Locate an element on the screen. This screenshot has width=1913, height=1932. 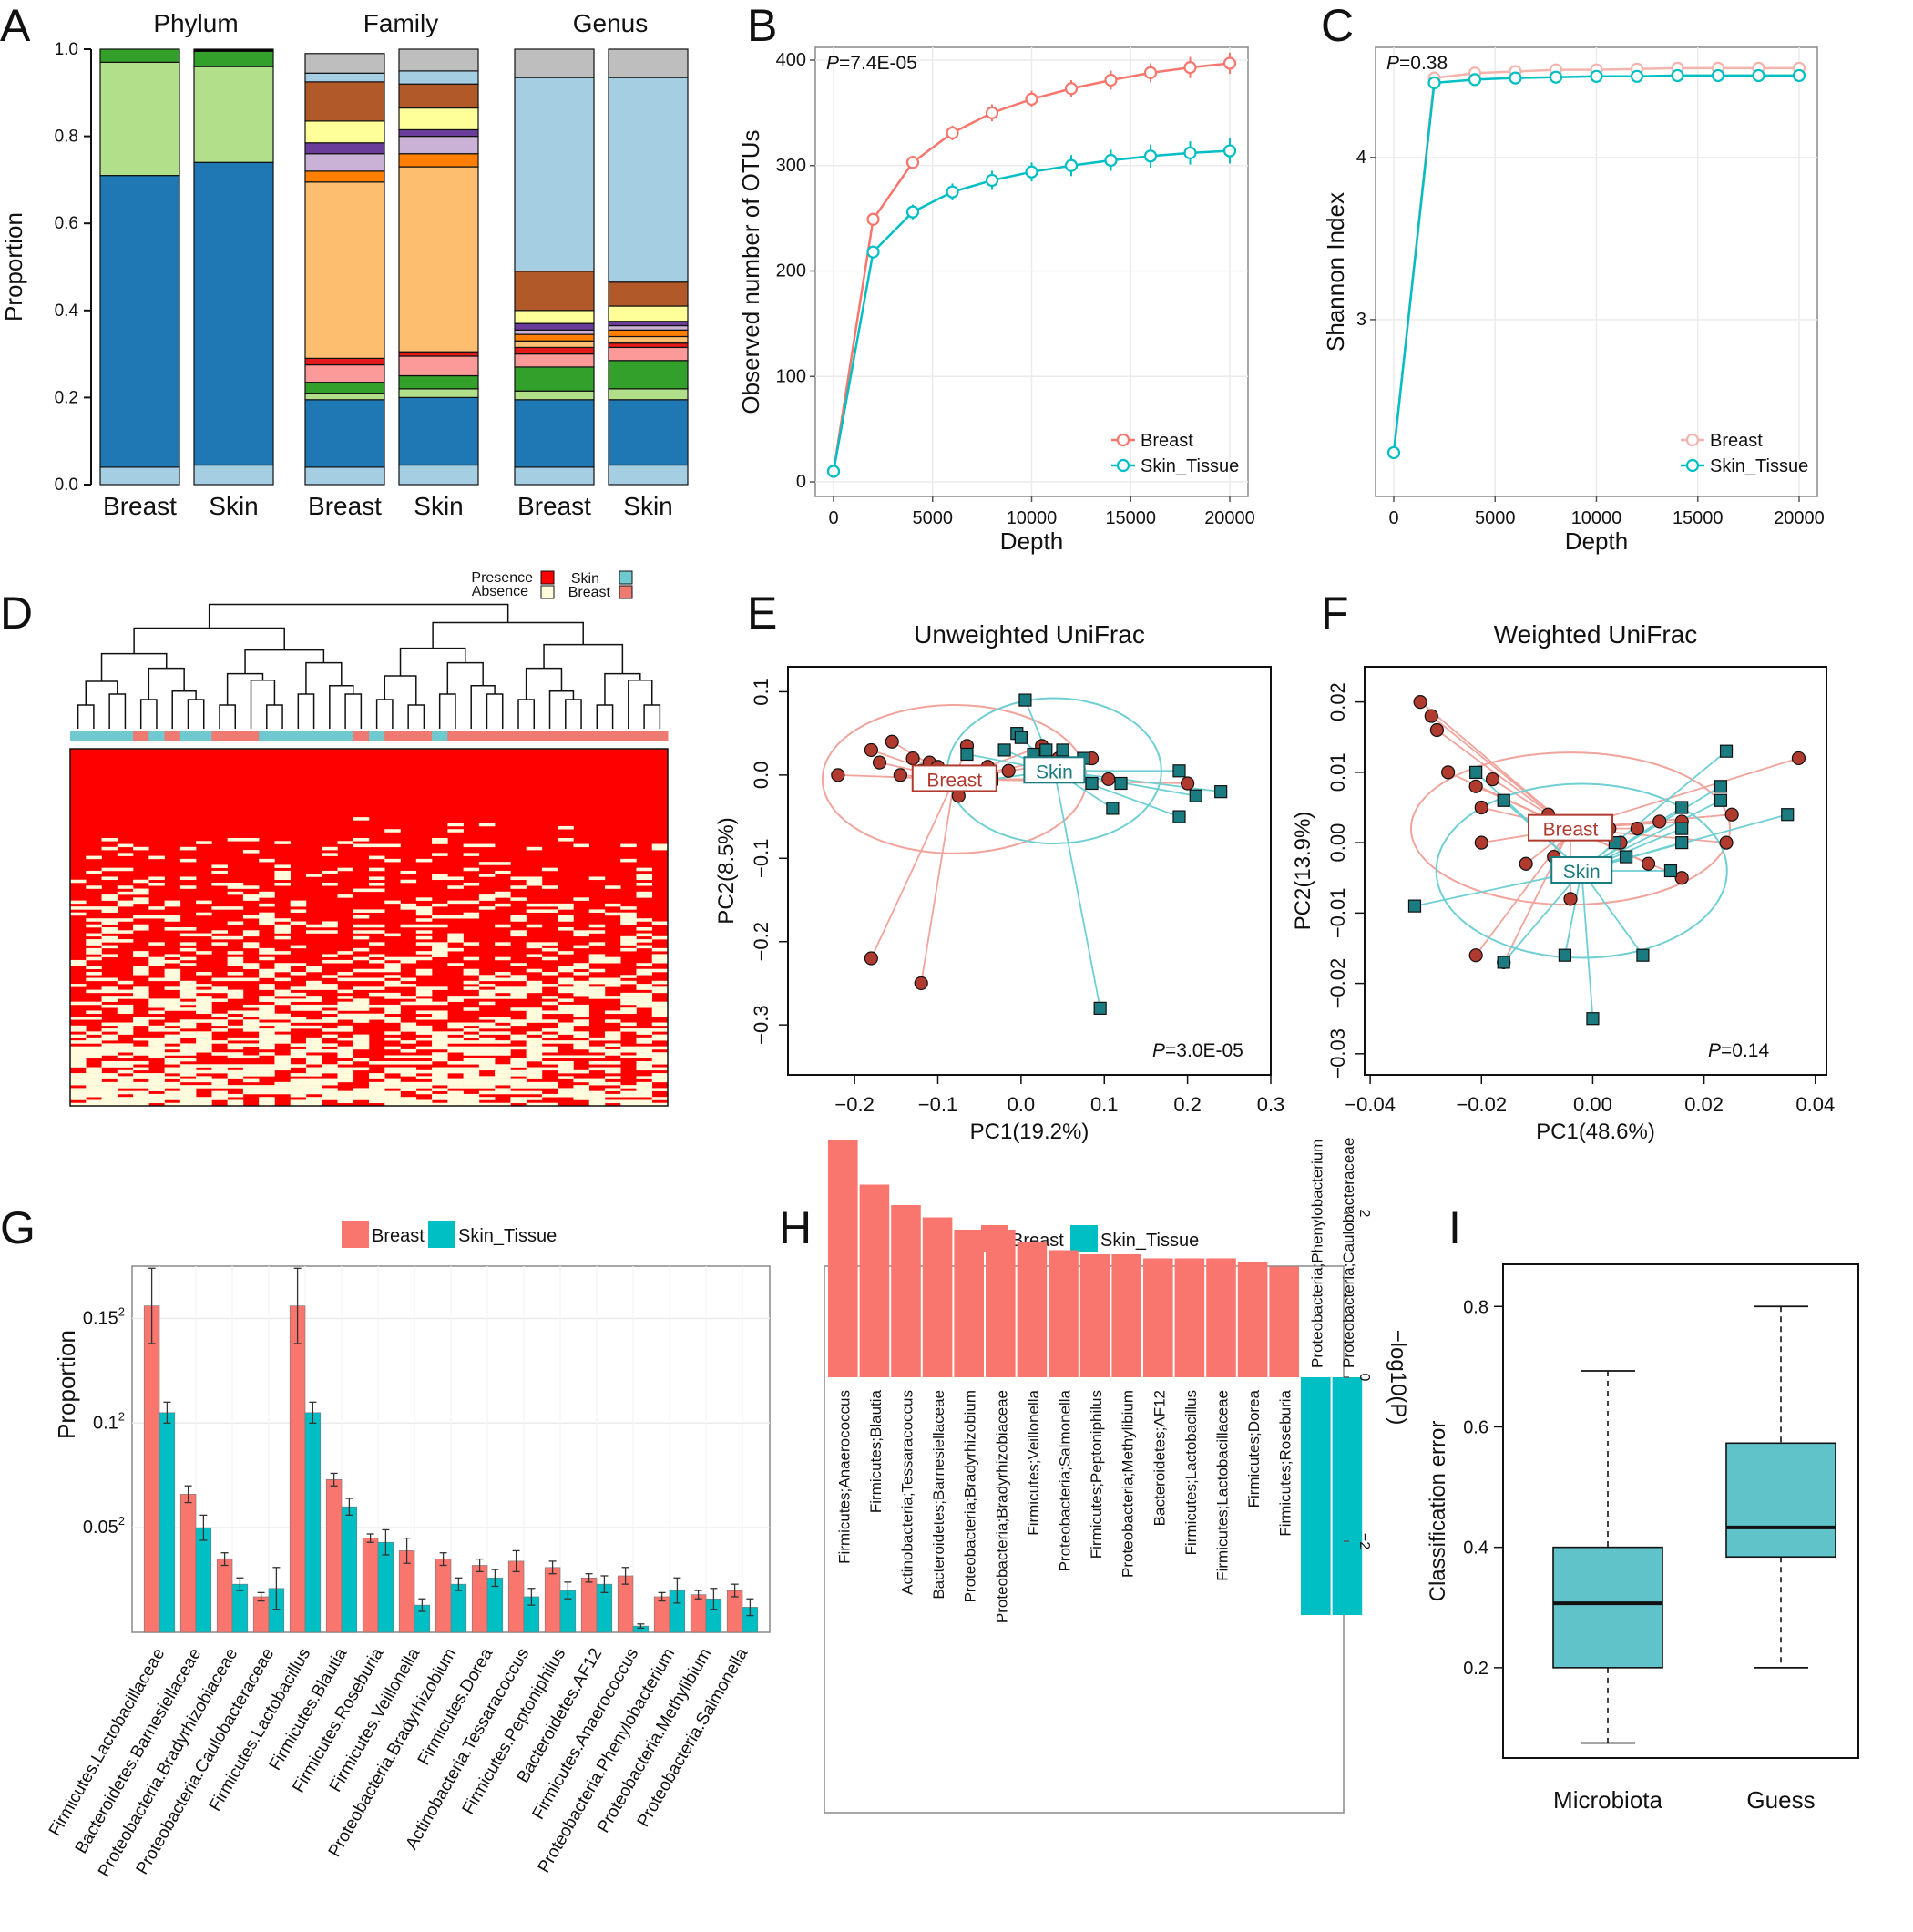
h-category-label: Proteobacteria;Bradyrhizobium is located at coordinates (970, 1496).